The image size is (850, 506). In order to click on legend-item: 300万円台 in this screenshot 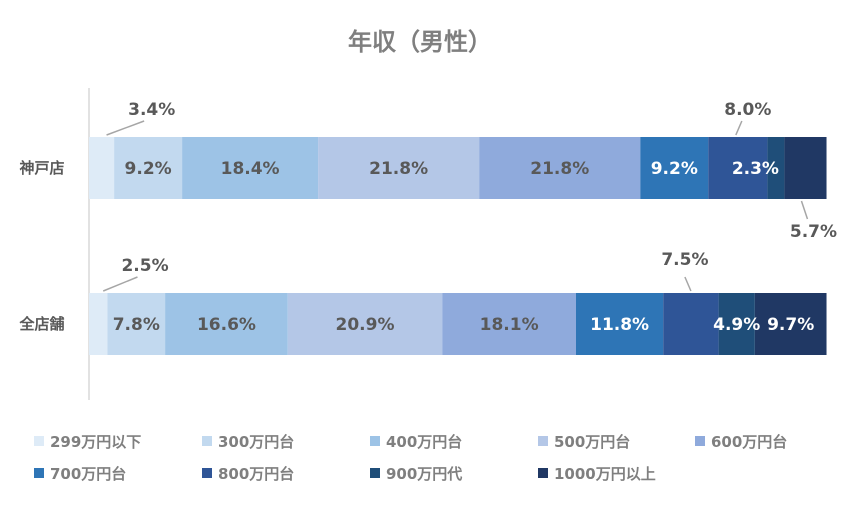, I will do `click(248, 442)`.